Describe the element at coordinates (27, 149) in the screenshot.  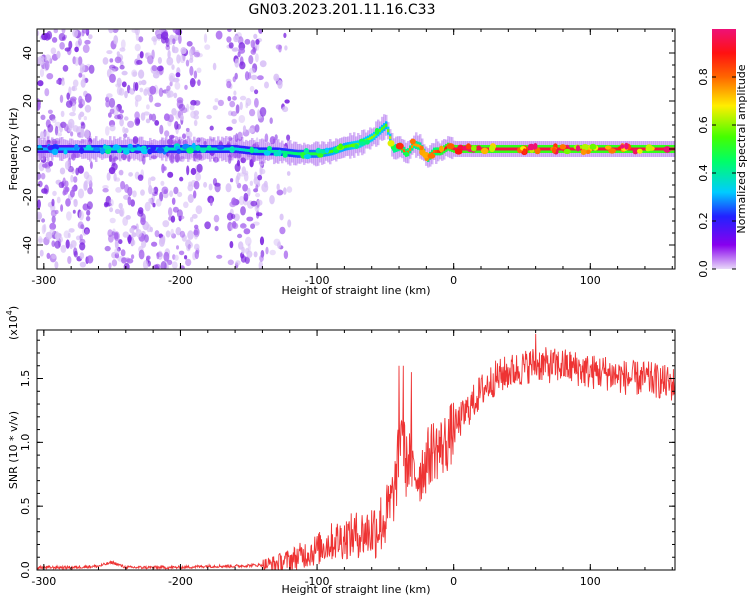
I see `y-tick-label: 0` at that location.